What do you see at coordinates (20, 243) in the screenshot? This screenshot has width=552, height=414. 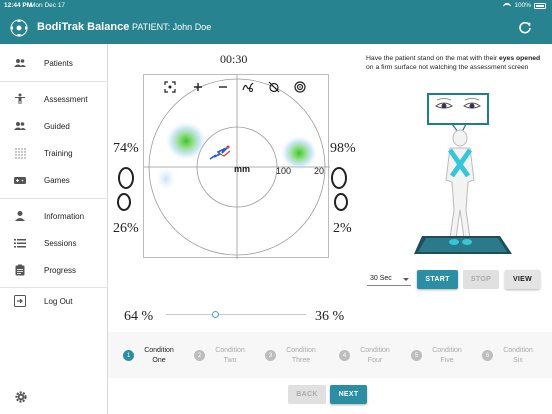 I see `list-icon` at bounding box center [20, 243].